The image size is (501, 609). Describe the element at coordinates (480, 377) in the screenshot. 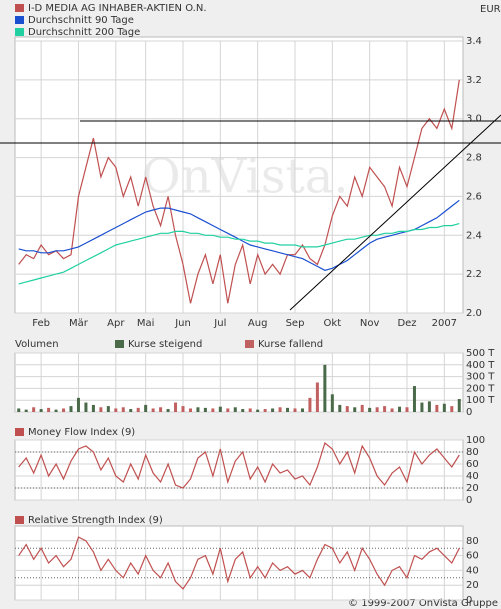

I see `y-tick-label: 300 T` at that location.